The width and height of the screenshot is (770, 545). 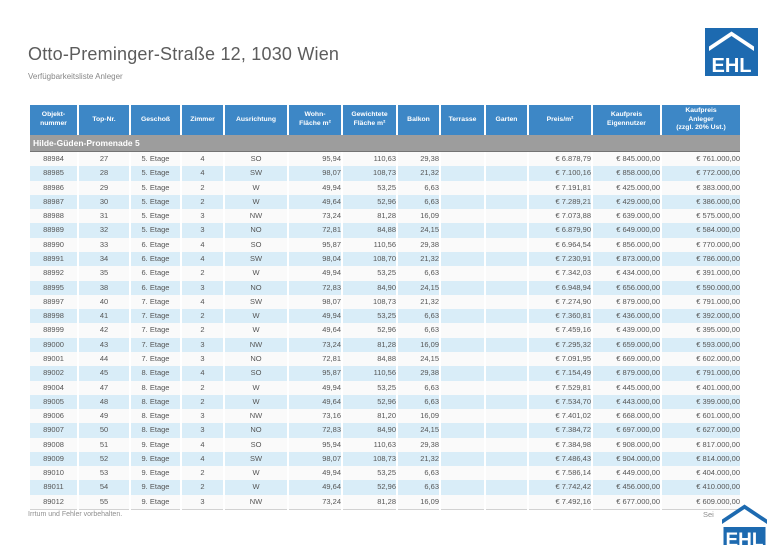 What do you see at coordinates (104, 473) in the screenshot?
I see `cell-top_nr: 53` at bounding box center [104, 473].